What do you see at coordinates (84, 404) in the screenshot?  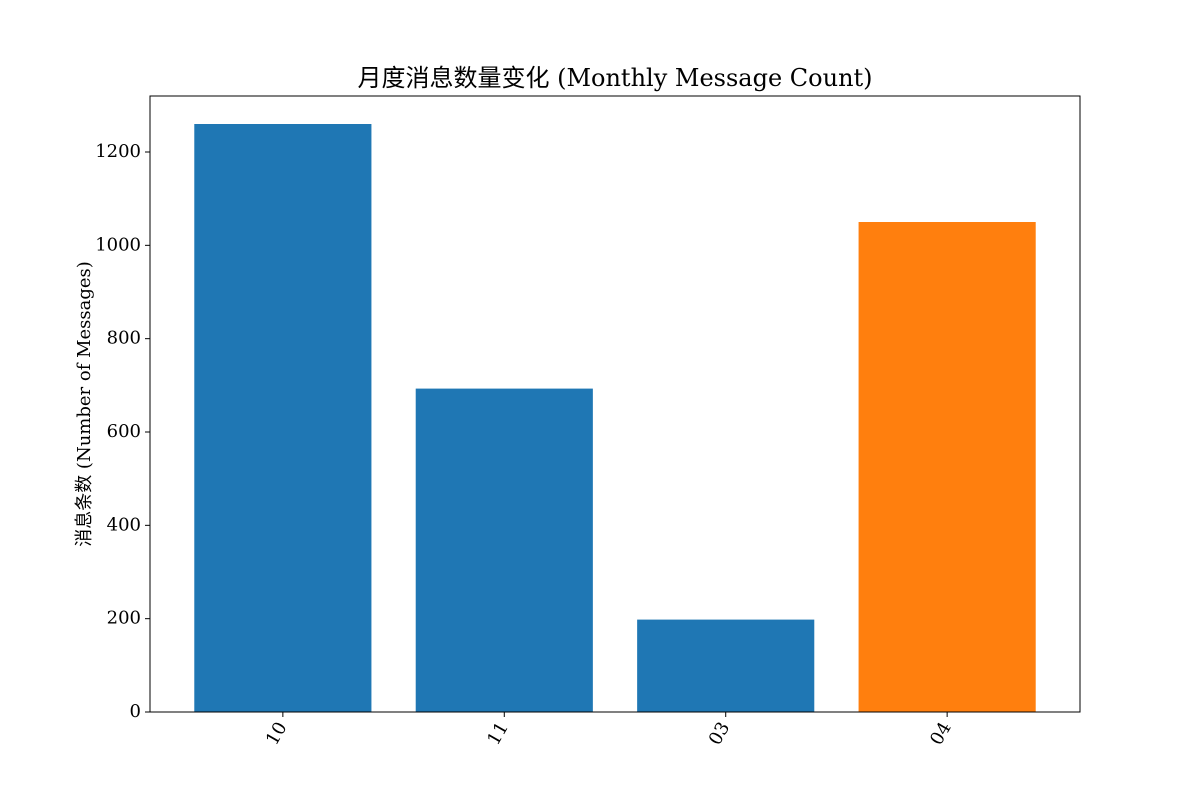 I see `y-axis-label: 消息条数 (Number of Messages)` at bounding box center [84, 404].